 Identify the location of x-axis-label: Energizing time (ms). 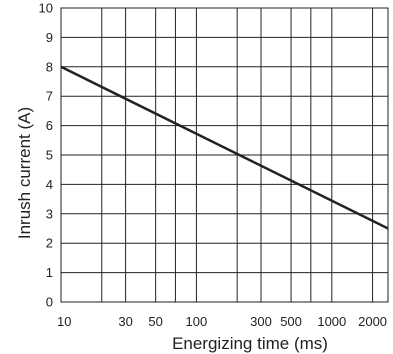
(250, 343).